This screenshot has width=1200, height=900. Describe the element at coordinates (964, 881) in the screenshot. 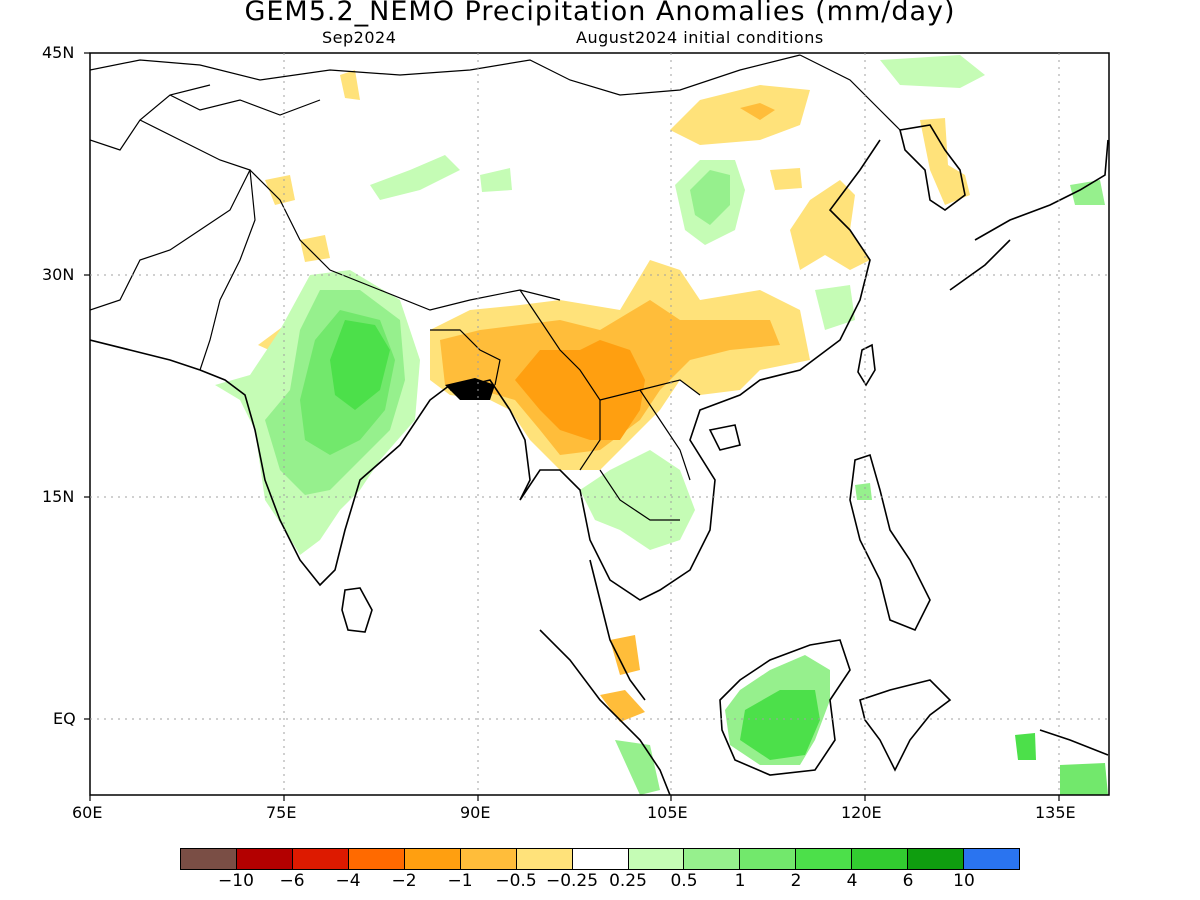

I see `colorbar-tick-label: 10` at that location.